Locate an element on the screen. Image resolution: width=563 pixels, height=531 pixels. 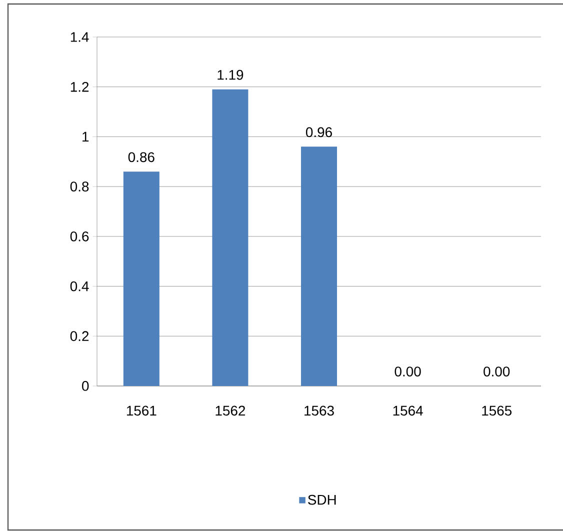
x-tick-label: 1563 is located at coordinates (319, 411).